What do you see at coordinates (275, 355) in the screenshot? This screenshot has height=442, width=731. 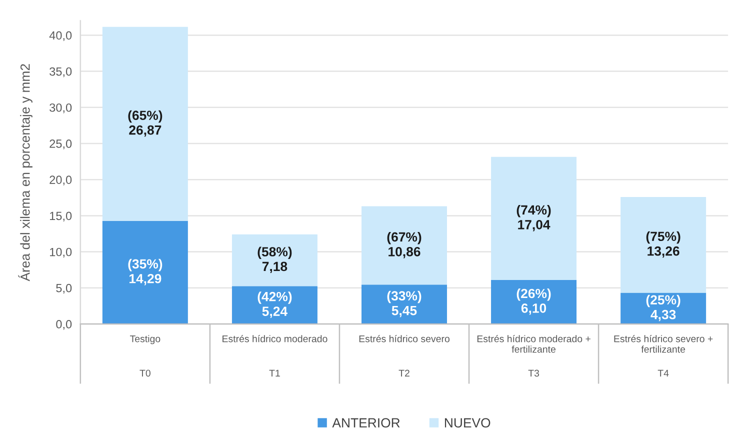 I see `category-label: Estrés hídrico moderado T1` at bounding box center [275, 355].